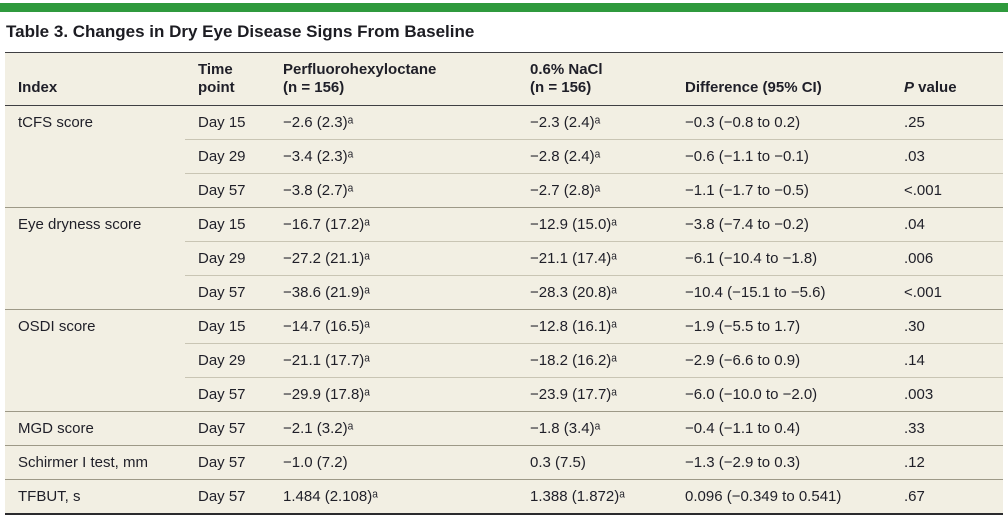  What do you see at coordinates (914, 122) in the screenshot?
I see `cell-p-value: .25` at bounding box center [914, 122].